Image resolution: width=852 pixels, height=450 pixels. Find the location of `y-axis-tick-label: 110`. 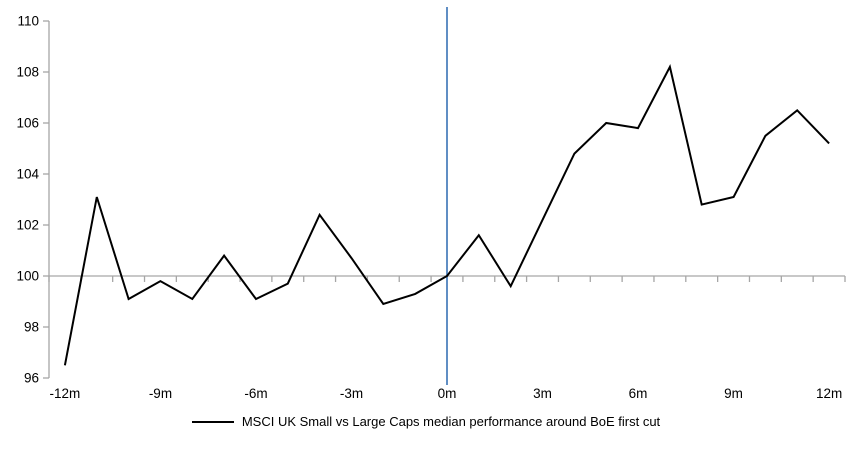

y-axis-tick-label: 110 is located at coordinates (28, 21).